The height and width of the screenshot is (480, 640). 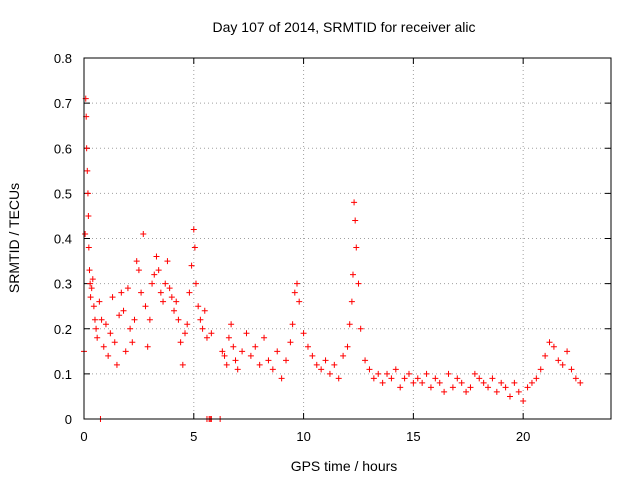 What do you see at coordinates (63, 103) in the screenshot?
I see `y-tick-label: 0.7` at bounding box center [63, 103].